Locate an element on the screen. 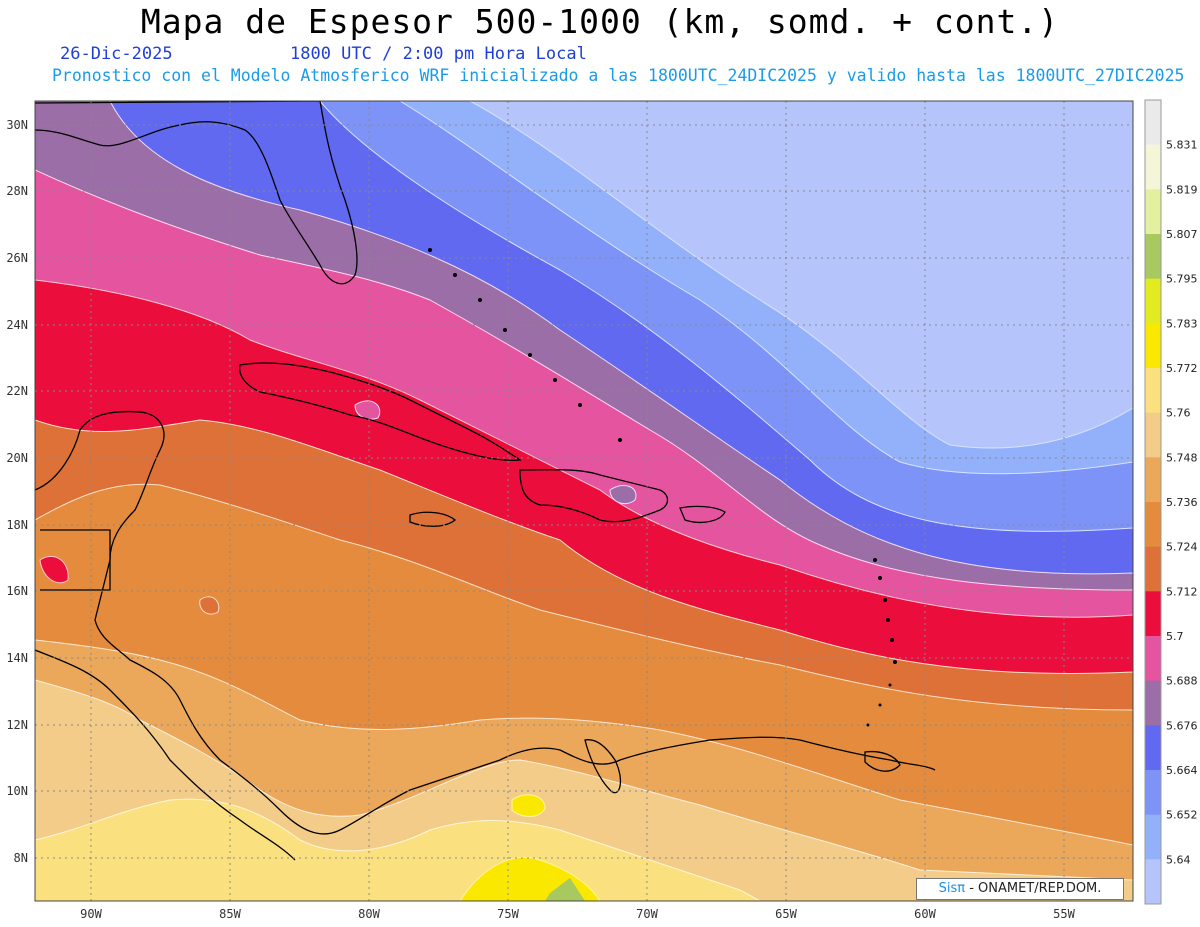 Image resolution: width=1200 pixels, height=927 pixels. lat-label: 18N is located at coordinates (17, 525).